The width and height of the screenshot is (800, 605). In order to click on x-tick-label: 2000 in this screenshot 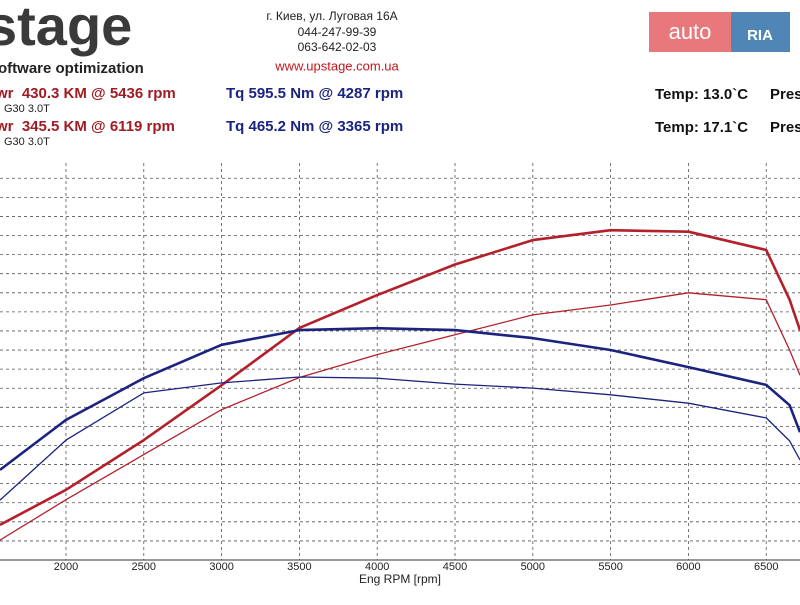, I will do `click(66, 567)`.